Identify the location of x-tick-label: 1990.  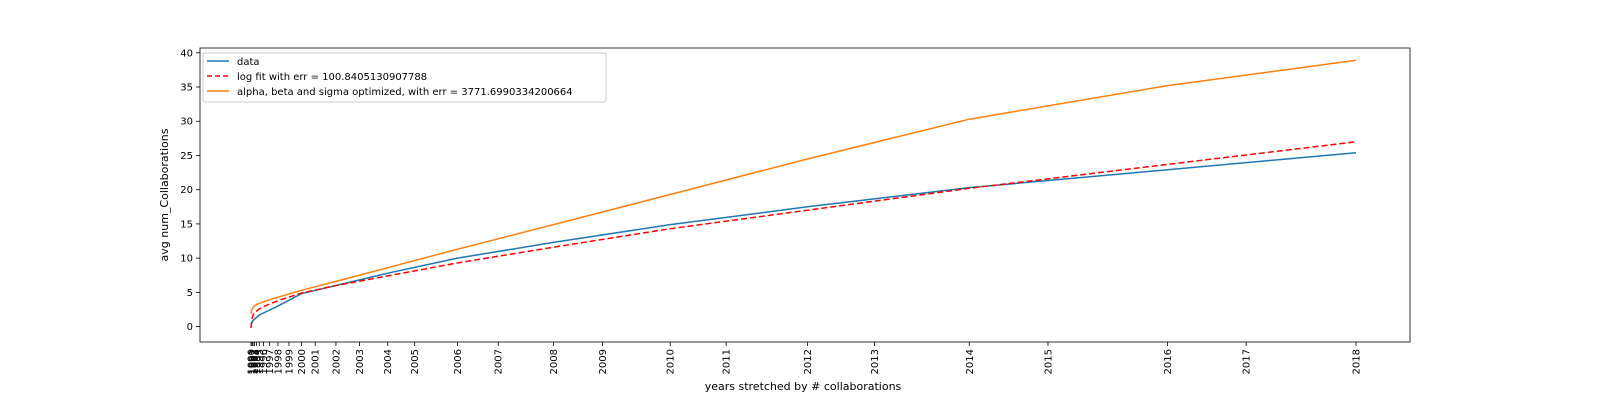
(252, 361).